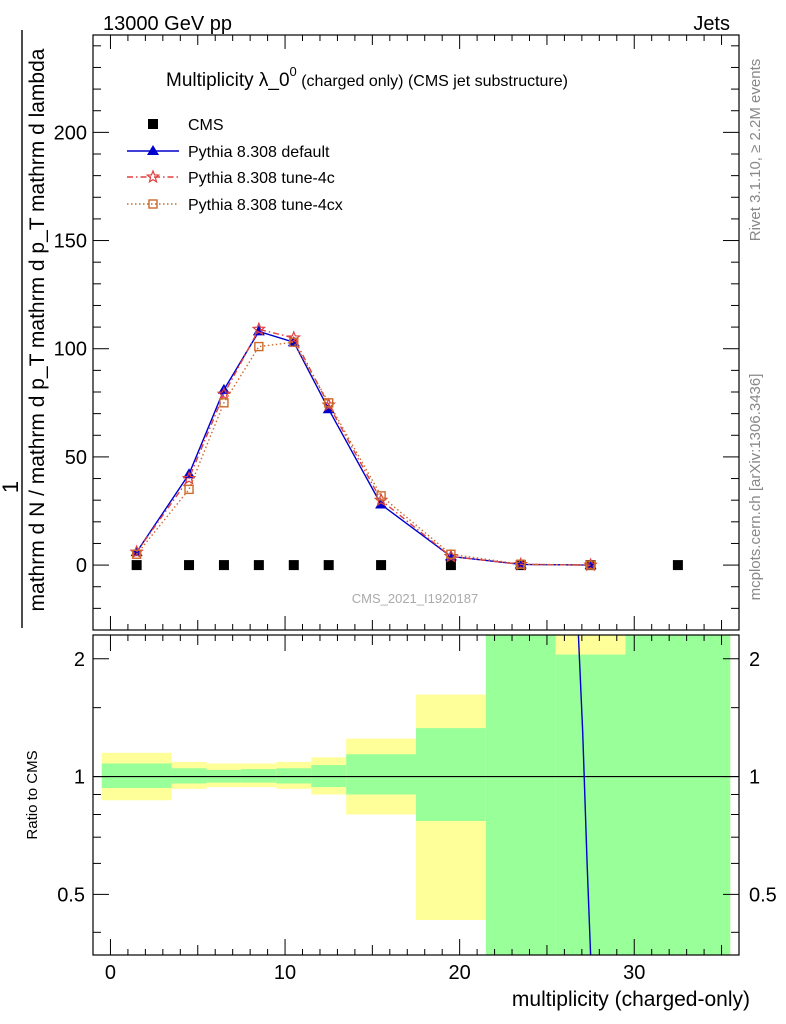 This screenshot has height=1024, width=786. I want to click on ylabel-numerator: 1, so click(11, 487).